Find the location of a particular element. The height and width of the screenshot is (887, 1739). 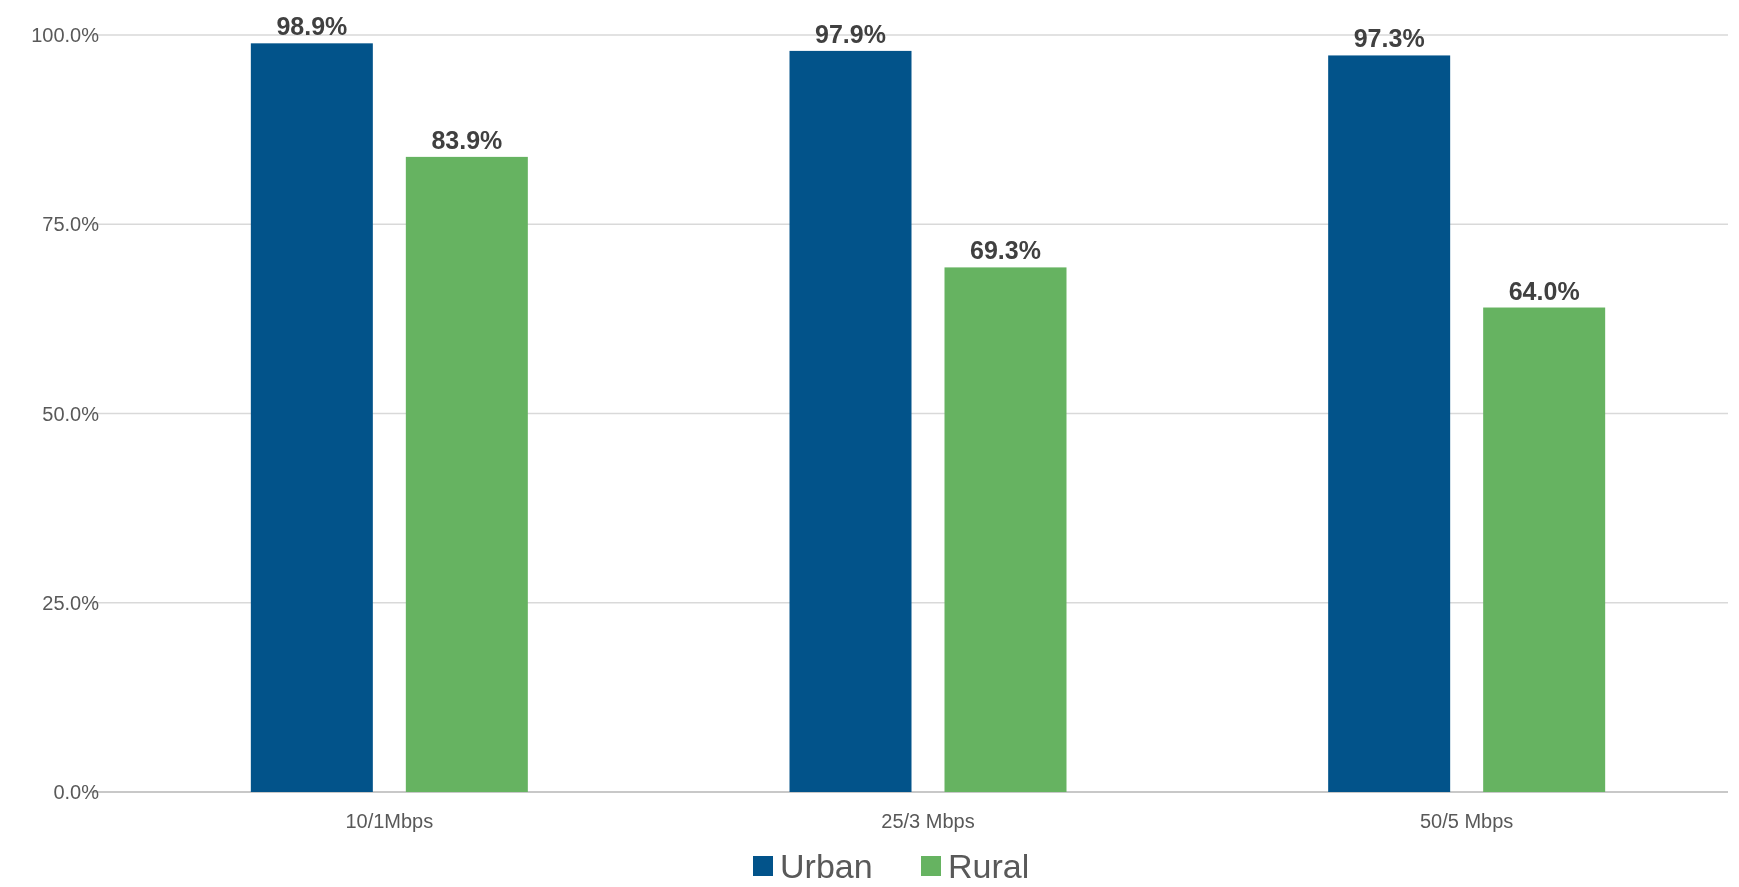

text: 83.9% is located at coordinates (467, 139).